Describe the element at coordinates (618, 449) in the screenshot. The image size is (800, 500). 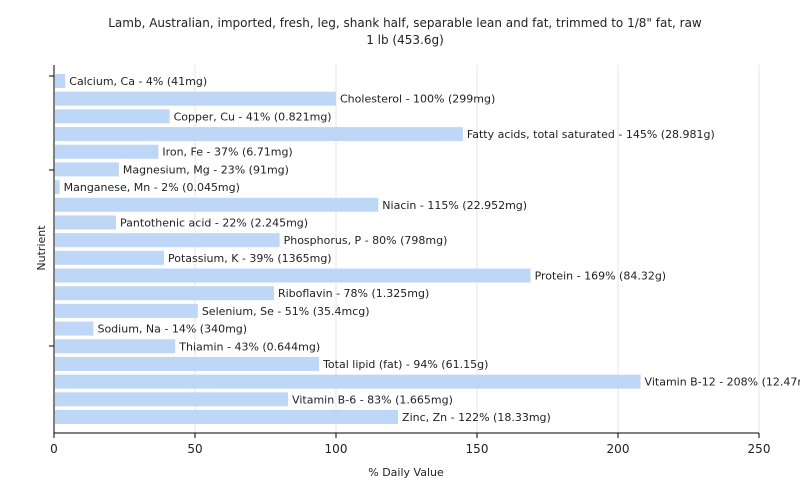
I see `x-tick-label: 200` at that location.